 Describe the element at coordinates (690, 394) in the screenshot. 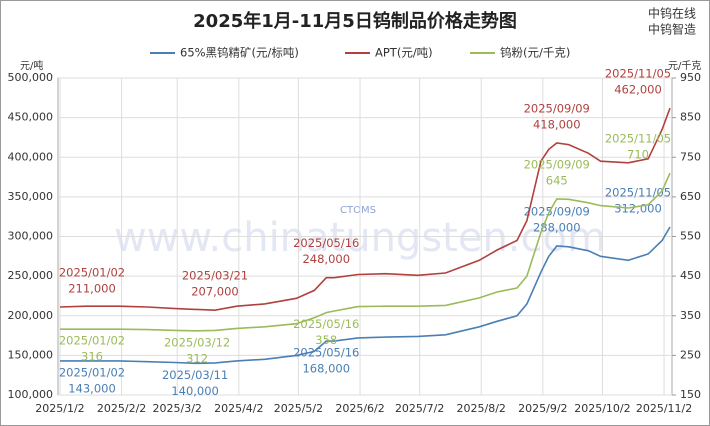

I see `y2-tick-label: 150` at that location.